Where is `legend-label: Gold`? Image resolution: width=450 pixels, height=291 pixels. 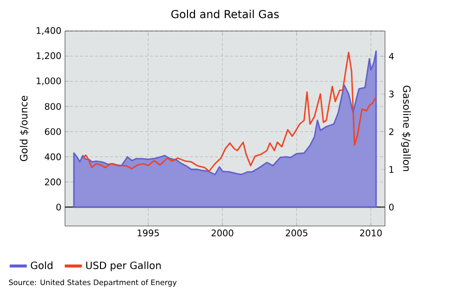
legend-label: Gold is located at coordinates (41, 265).